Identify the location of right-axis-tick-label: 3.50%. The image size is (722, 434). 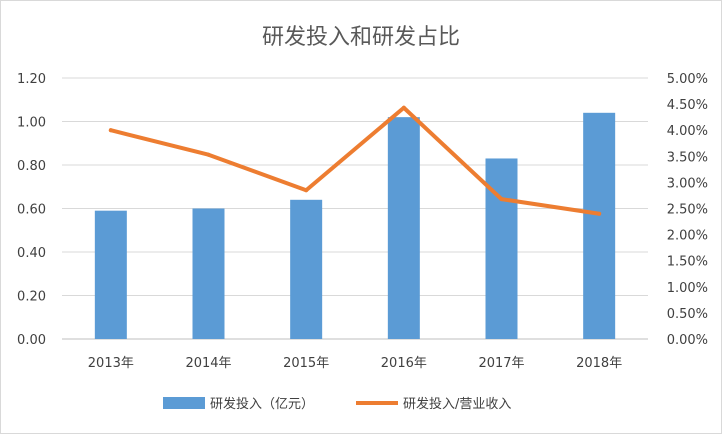
(687, 157).